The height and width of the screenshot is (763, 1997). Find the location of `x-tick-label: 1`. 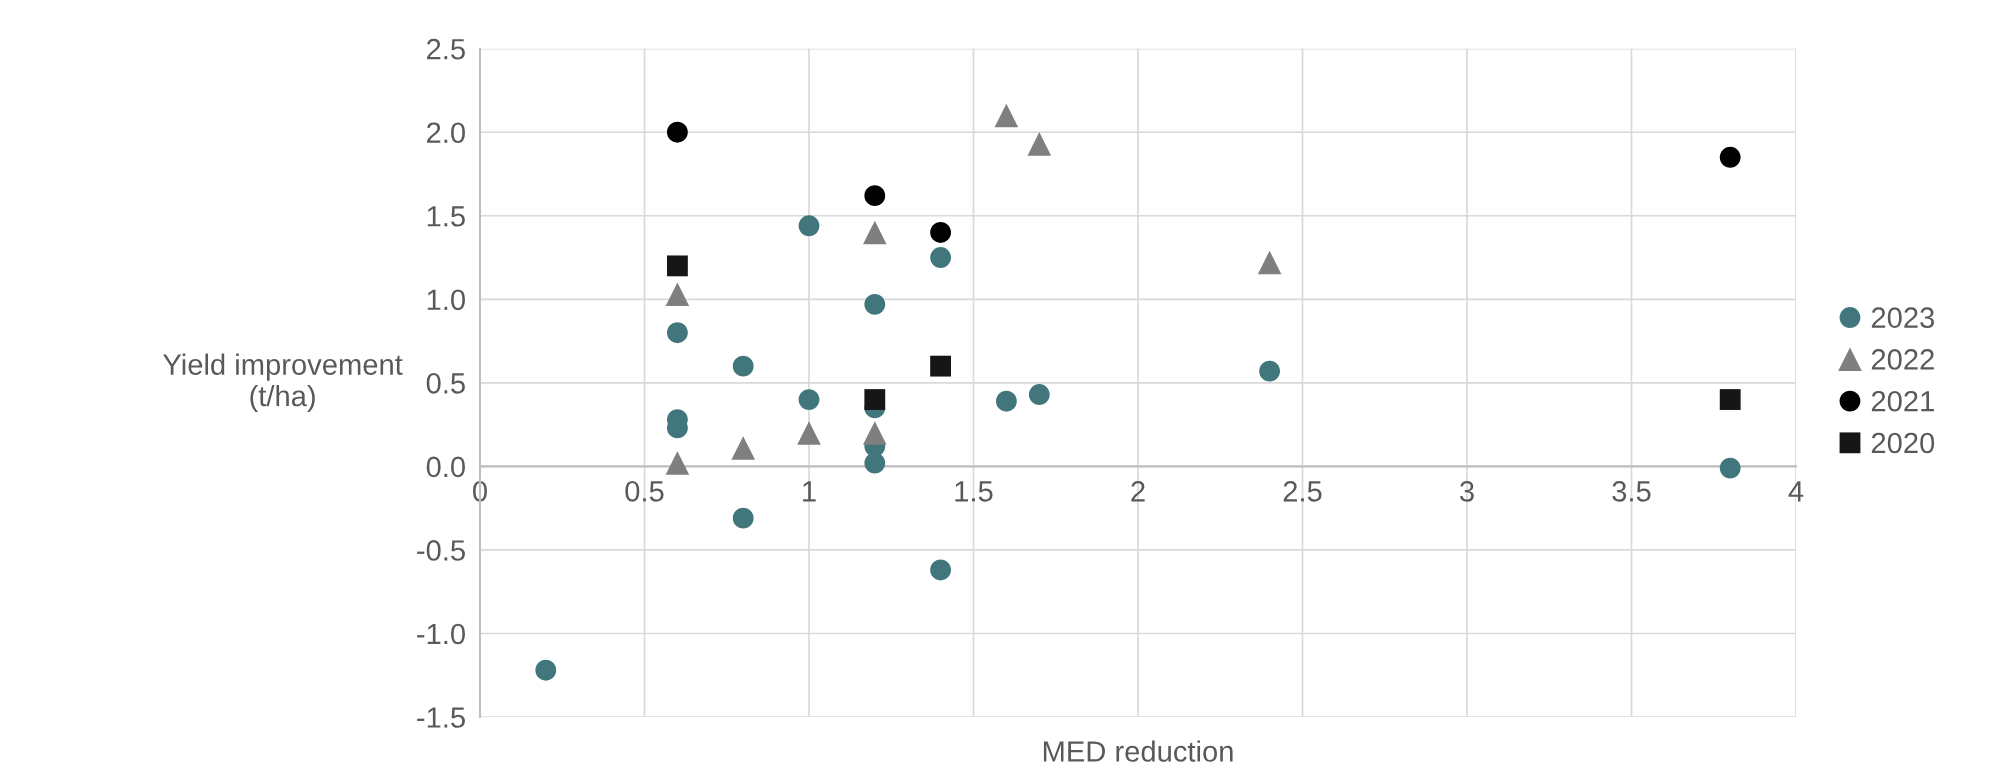

x-tick-label: 1 is located at coordinates (809, 491).